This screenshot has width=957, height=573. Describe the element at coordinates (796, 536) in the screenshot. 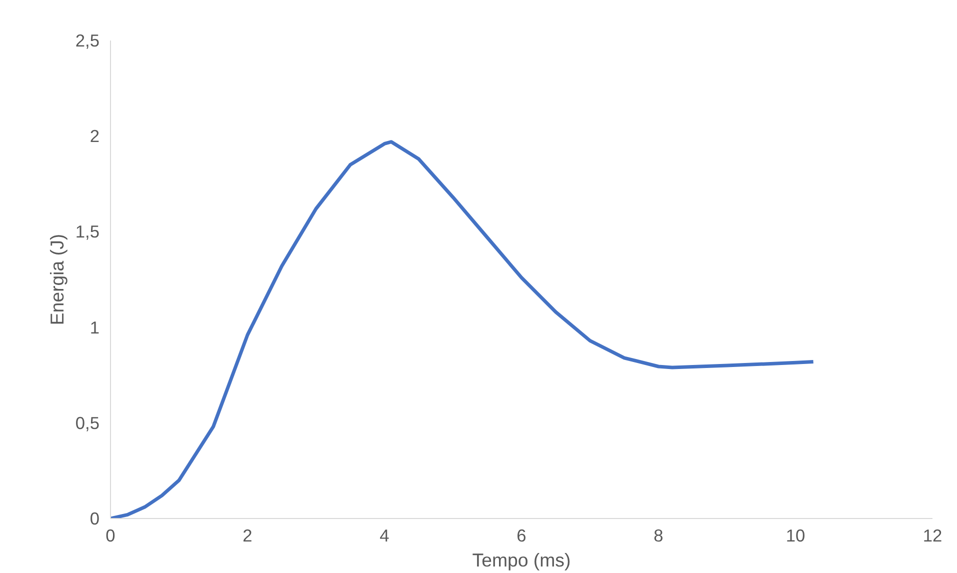

I see `x-tick-label: 10` at that location.